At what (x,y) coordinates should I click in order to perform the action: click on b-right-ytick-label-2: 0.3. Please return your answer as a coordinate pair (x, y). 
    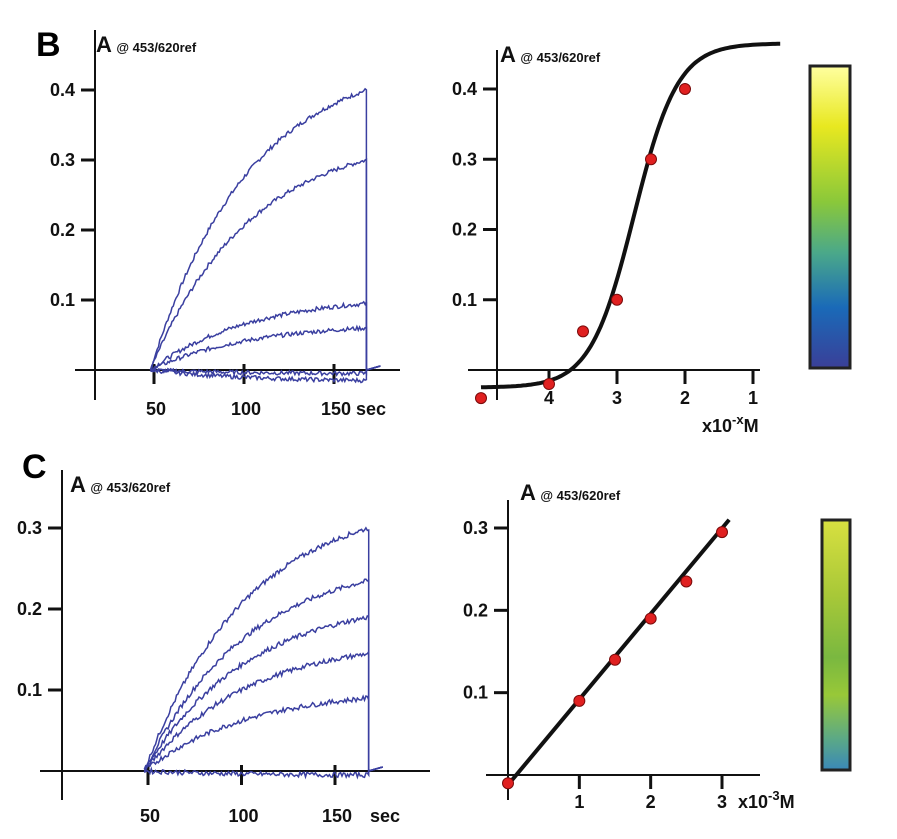
    Looking at the image, I should click on (464, 159).